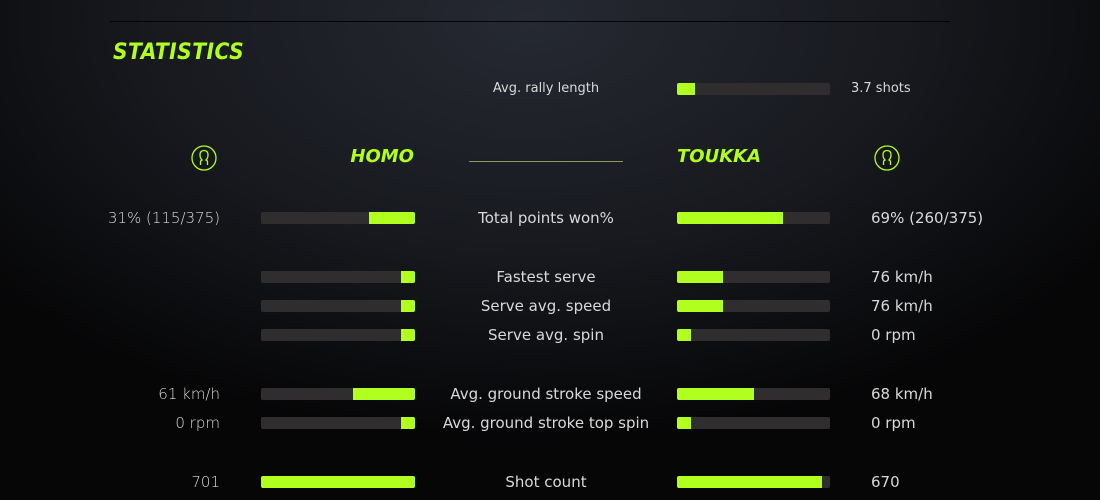  Describe the element at coordinates (546, 88) in the screenshot. I see `stat-label: Avg. rally length` at that location.